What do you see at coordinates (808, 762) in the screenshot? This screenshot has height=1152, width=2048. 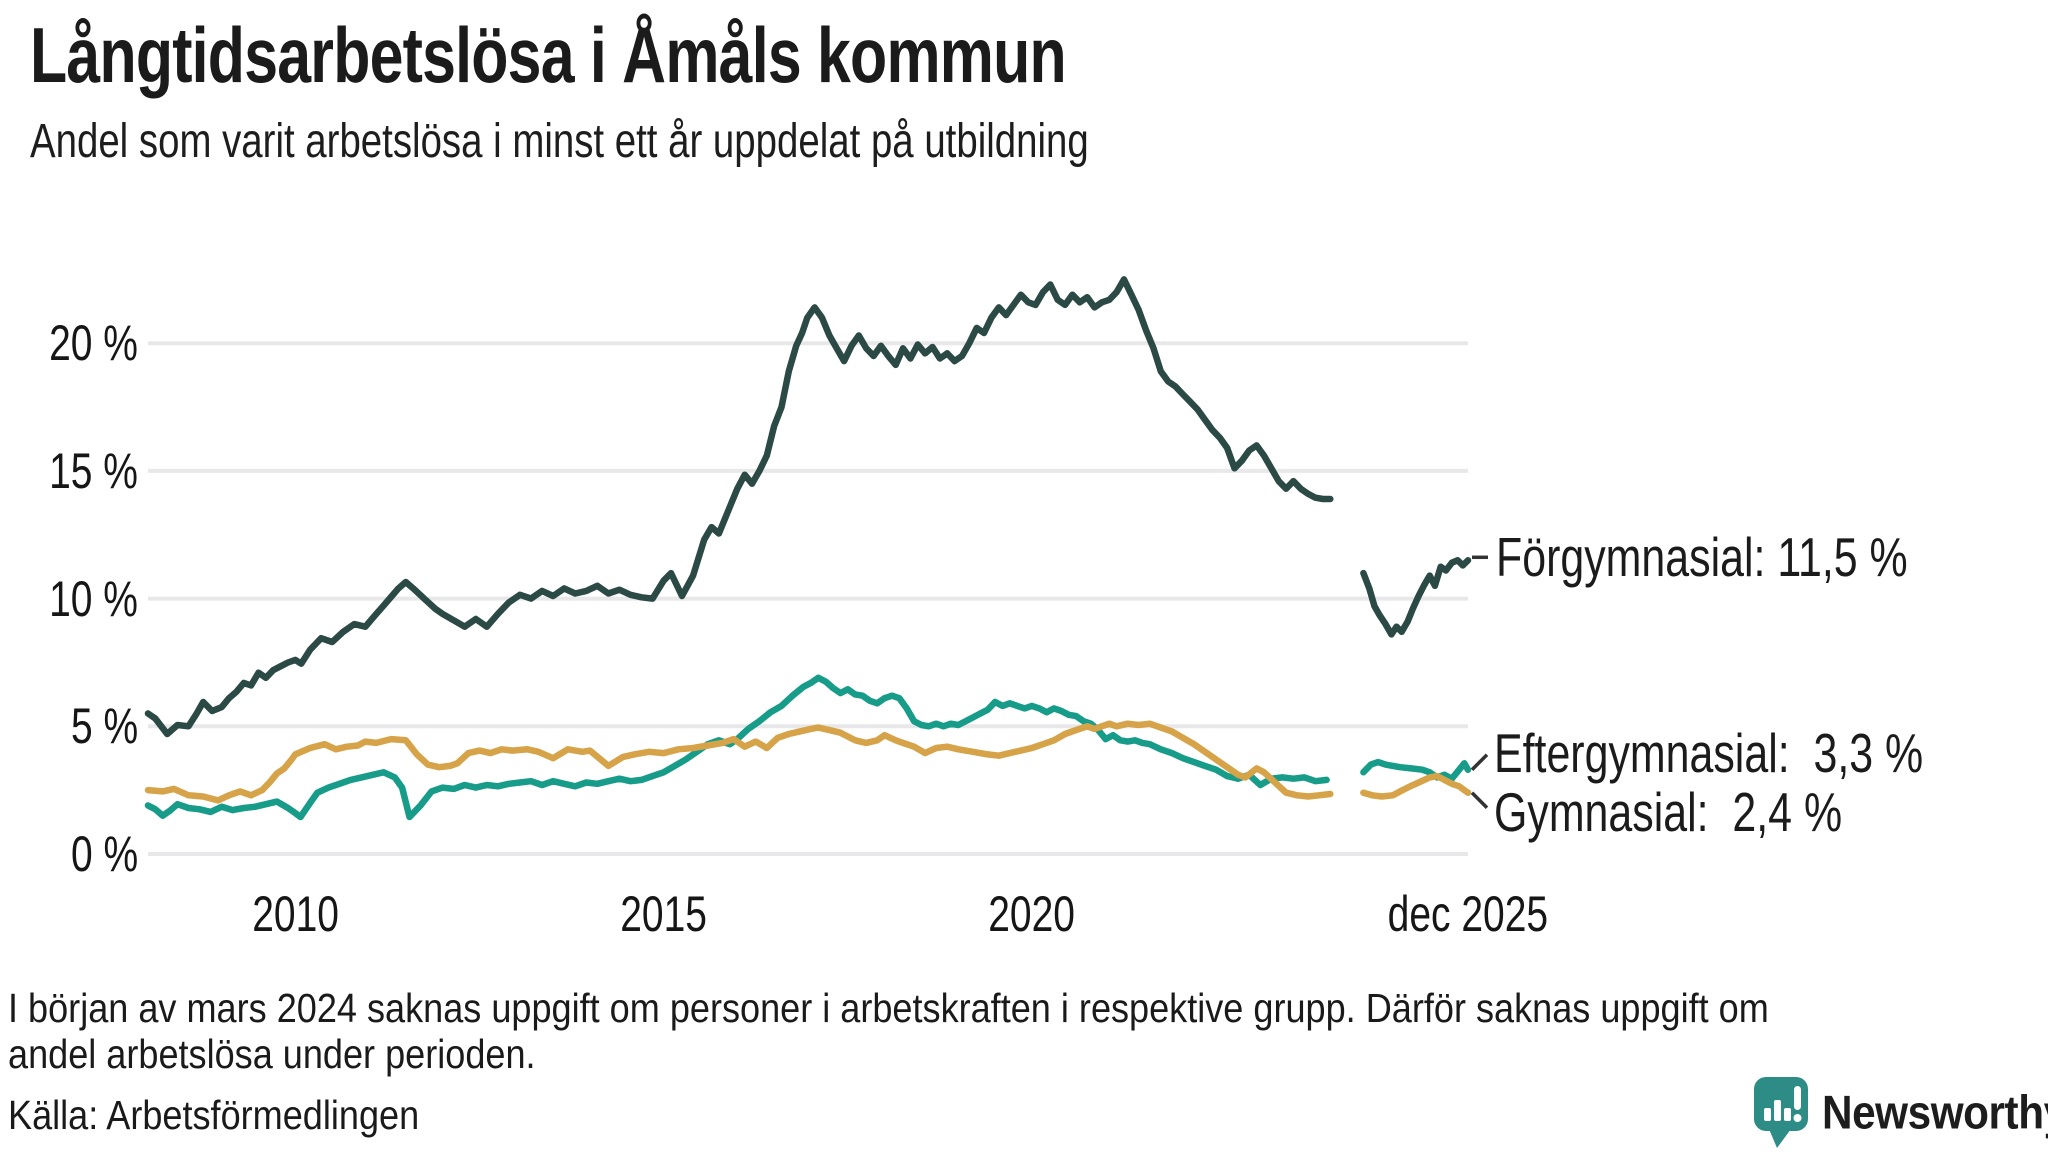 I see `series-line-gymnasial` at bounding box center [808, 762].